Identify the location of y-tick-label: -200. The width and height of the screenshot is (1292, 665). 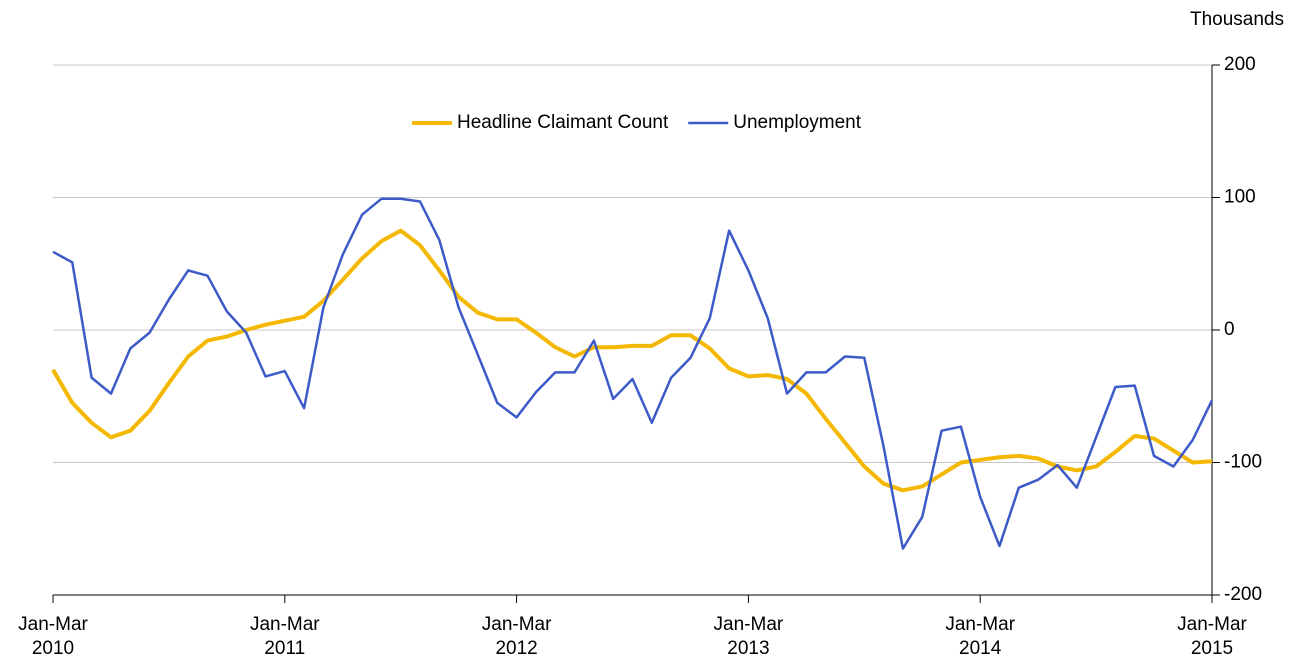
(1243, 594).